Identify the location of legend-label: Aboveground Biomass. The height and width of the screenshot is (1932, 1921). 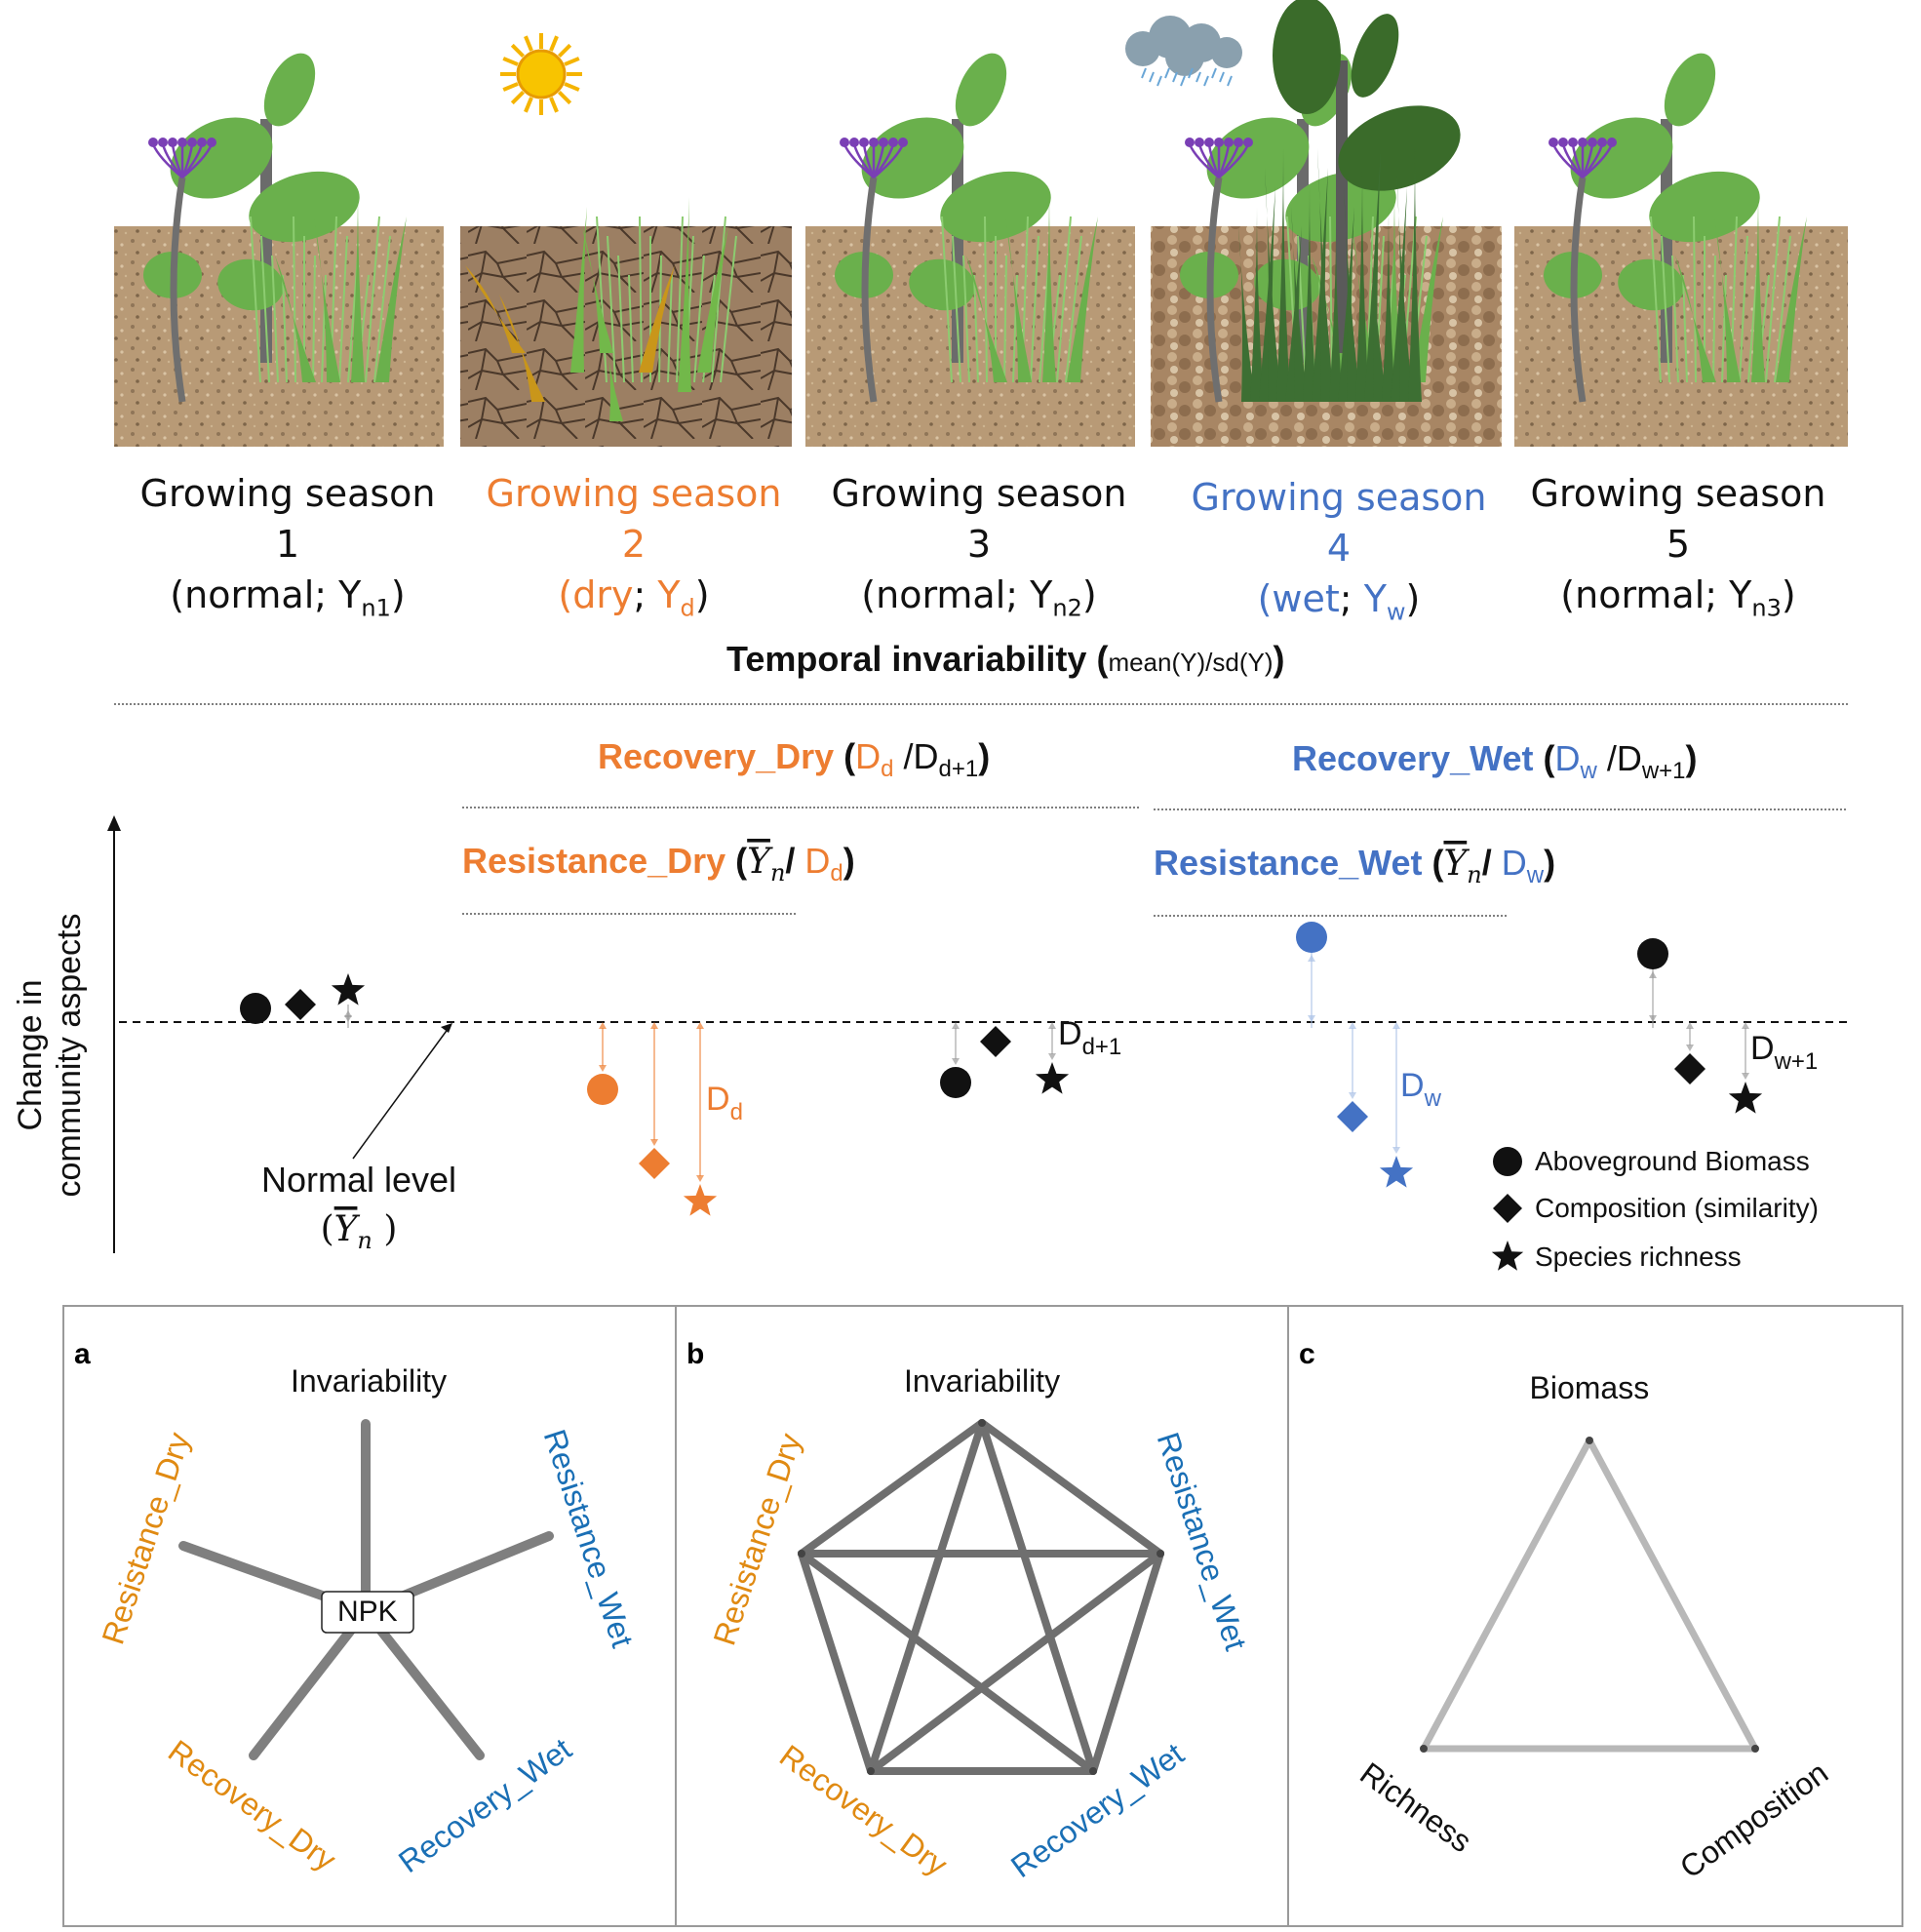
(1672, 1161).